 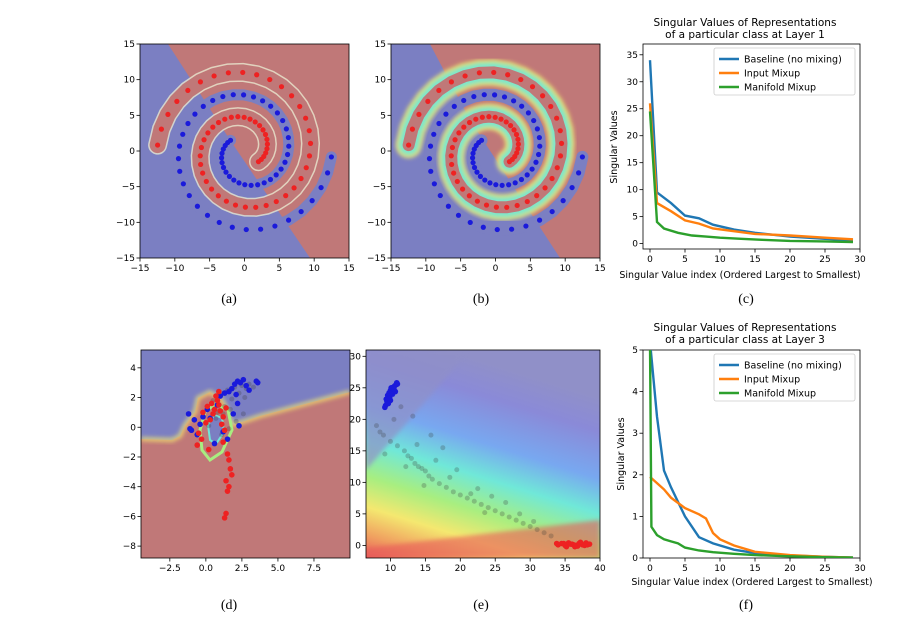 I want to click on y-tick-label: 35, so click(x=632, y=56).